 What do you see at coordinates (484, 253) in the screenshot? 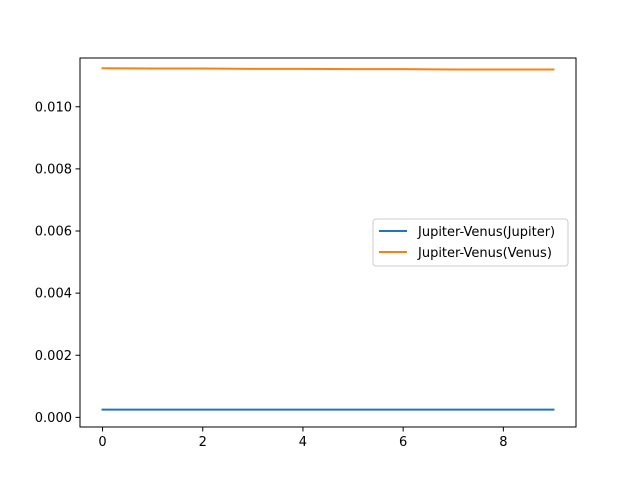
I see `legend-label: Jupiter-Venus(Venus)` at bounding box center [484, 253].